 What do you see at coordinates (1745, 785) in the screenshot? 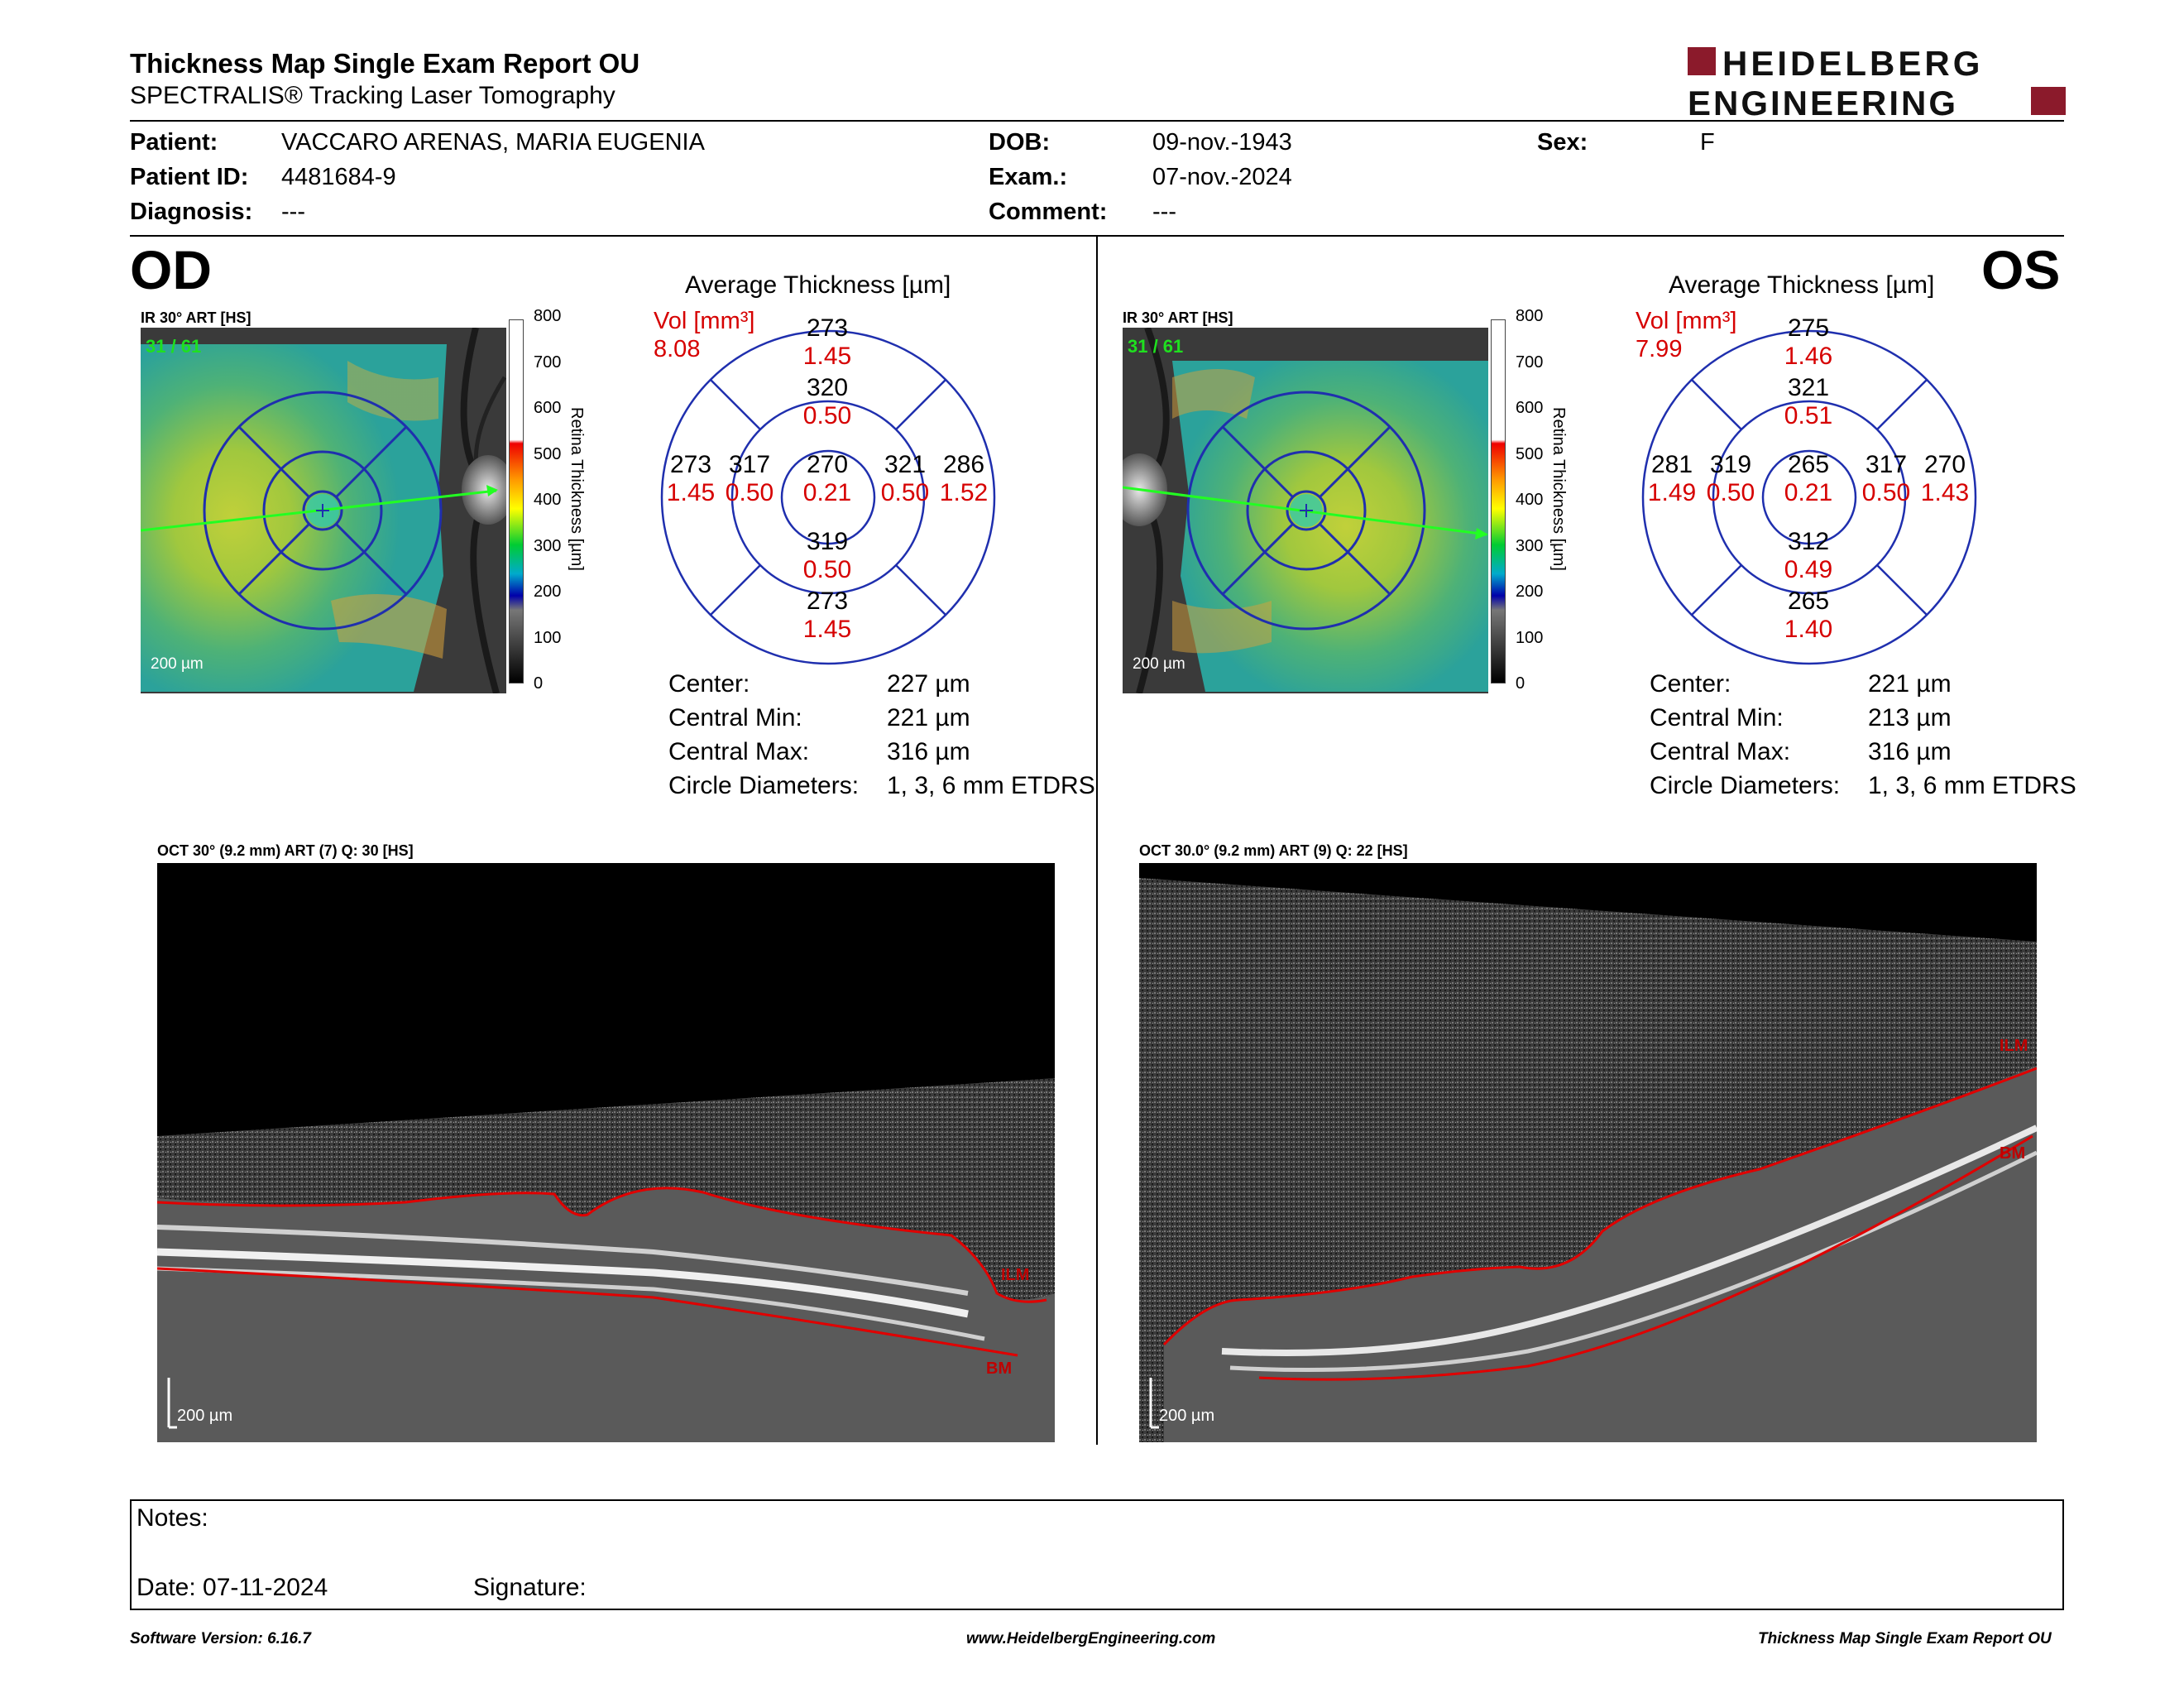
I see `os-diam-label: Circle Diameters:` at bounding box center [1745, 785].